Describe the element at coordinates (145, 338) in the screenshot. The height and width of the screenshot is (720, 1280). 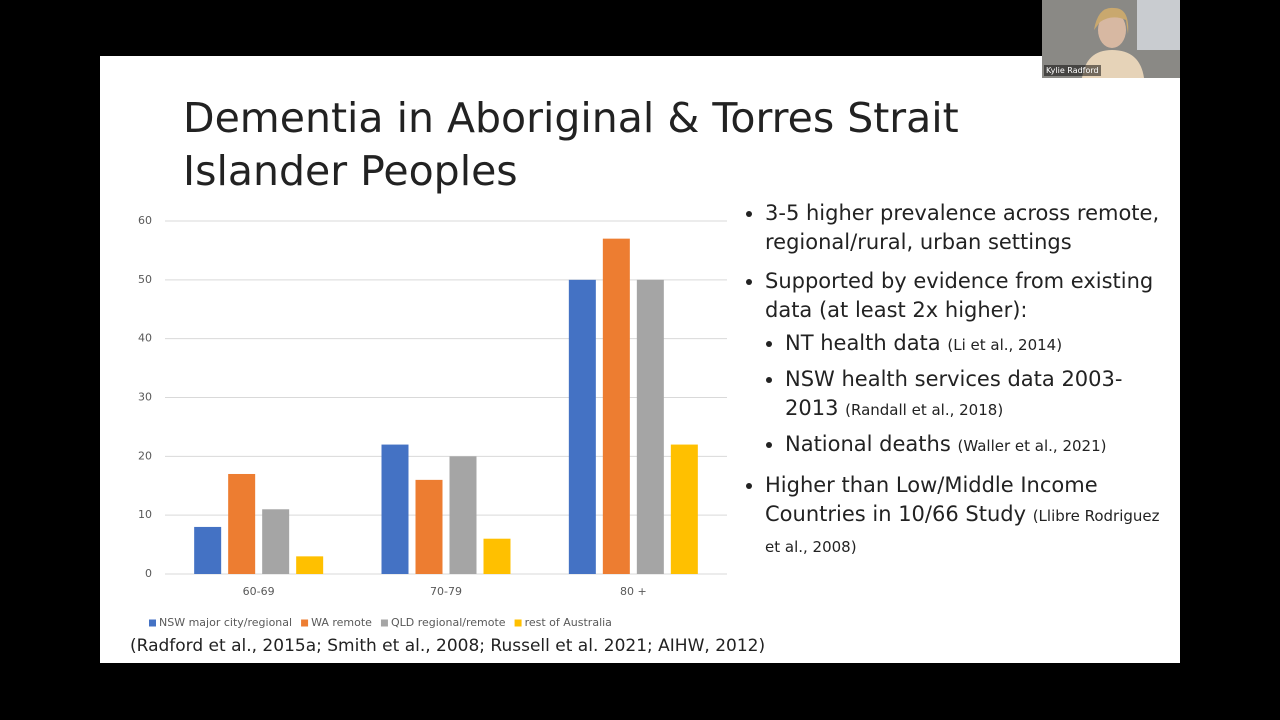
I see `y-tick-label: 40` at that location.